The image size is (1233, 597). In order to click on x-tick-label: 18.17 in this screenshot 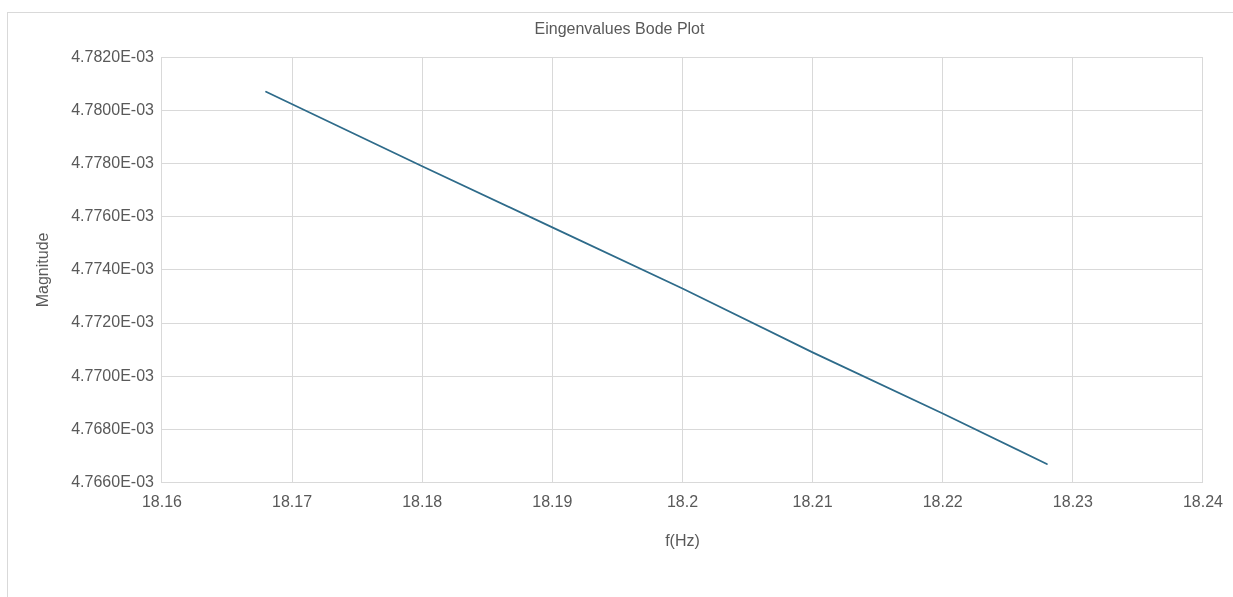, I will do `click(292, 501)`.